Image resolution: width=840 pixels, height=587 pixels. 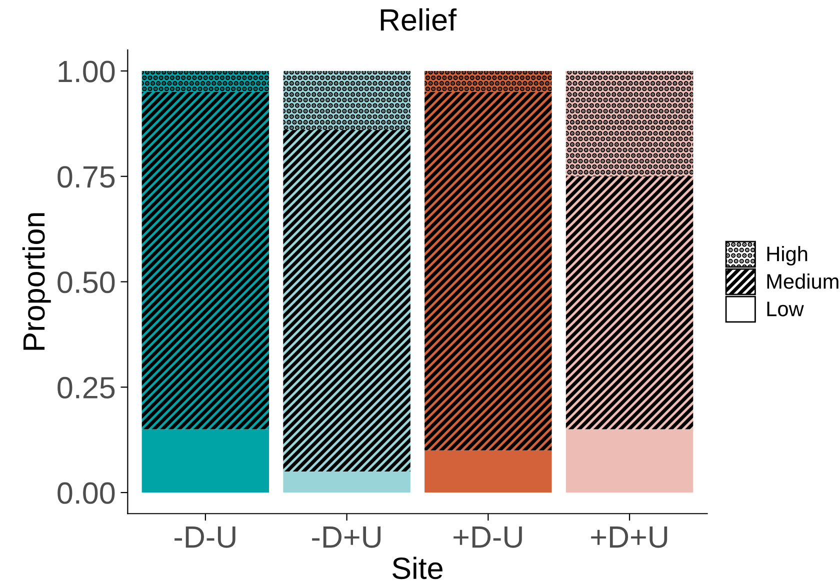 I want to click on y-tick-label: 0.50, so click(x=86, y=282).